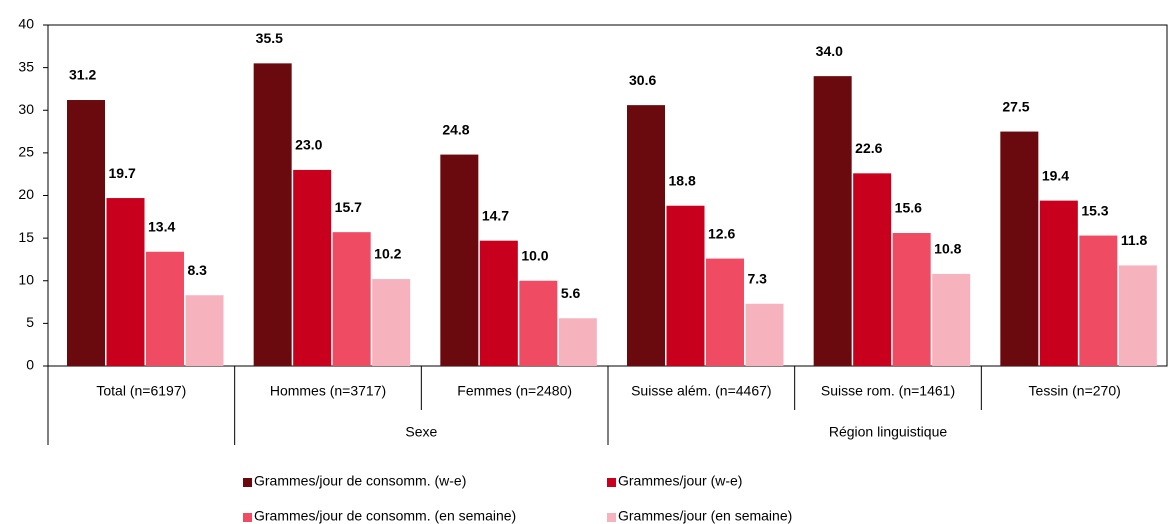 The height and width of the screenshot is (524, 1168). What do you see at coordinates (26, 109) in the screenshot?
I see `y-tick-label: 30` at bounding box center [26, 109].